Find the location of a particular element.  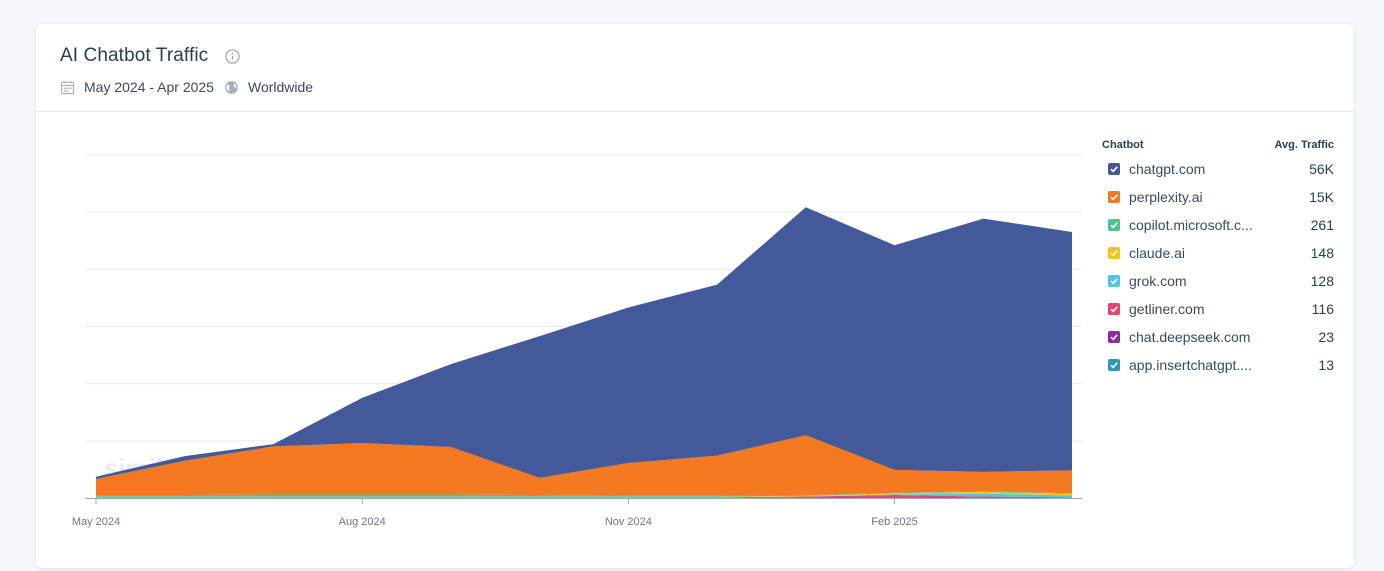

legend-item: perplexity.ai 15K is located at coordinates (1218, 197).